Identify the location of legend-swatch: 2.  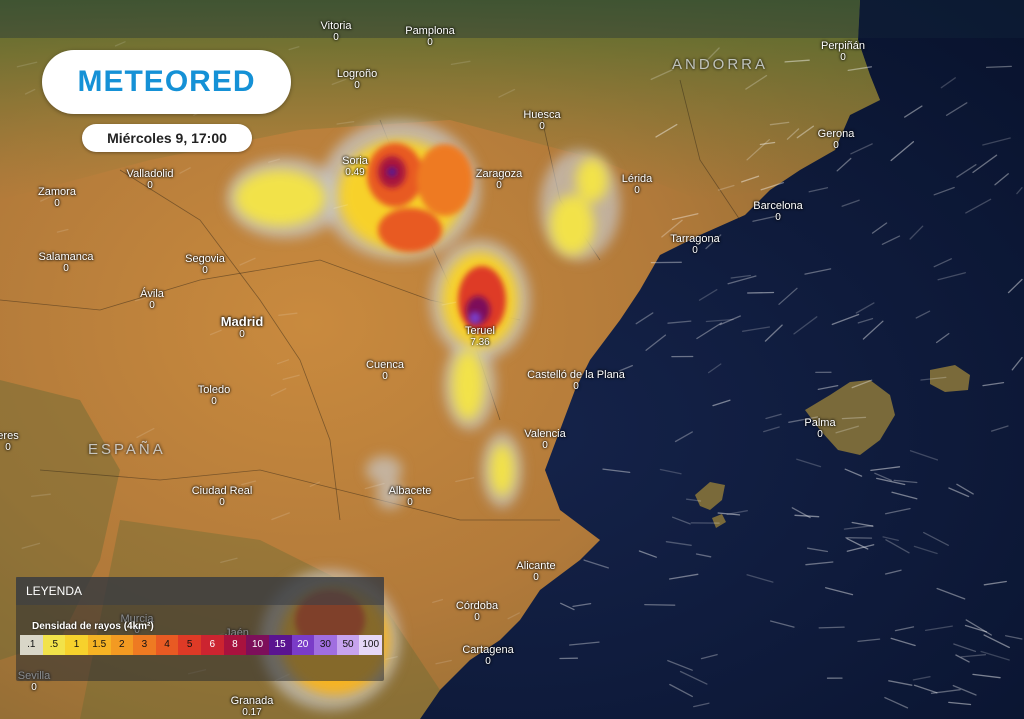
(122, 645).